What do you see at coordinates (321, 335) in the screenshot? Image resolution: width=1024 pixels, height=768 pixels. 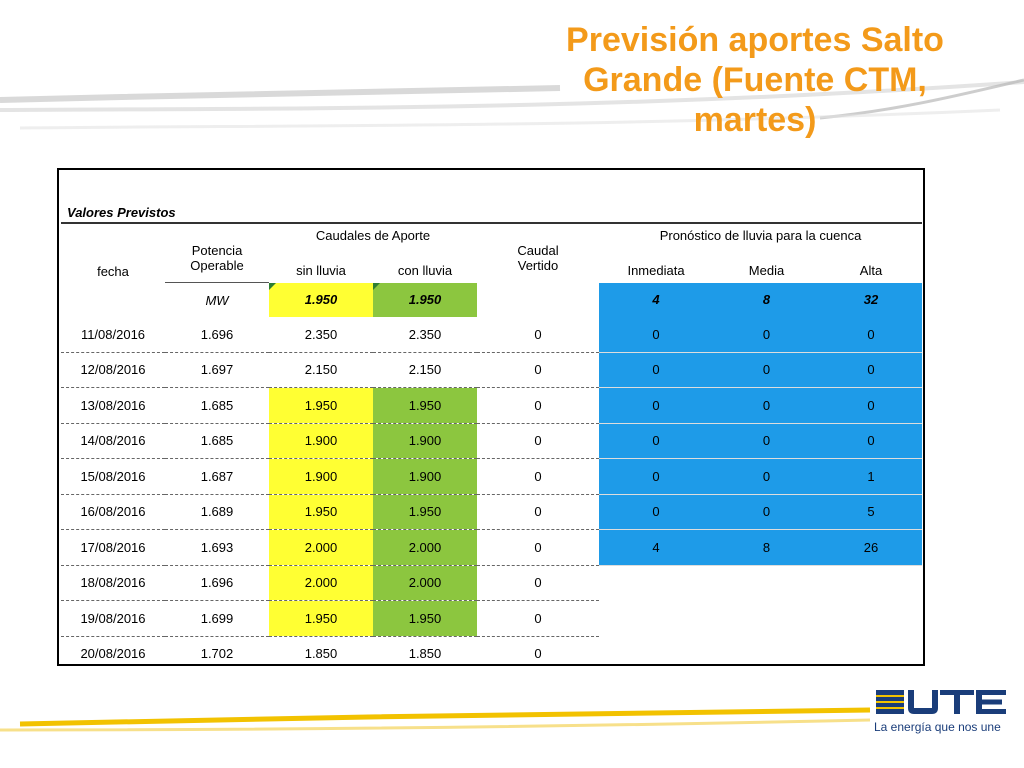 I see `cell-sin-lluvia: 2.350` at bounding box center [321, 335].